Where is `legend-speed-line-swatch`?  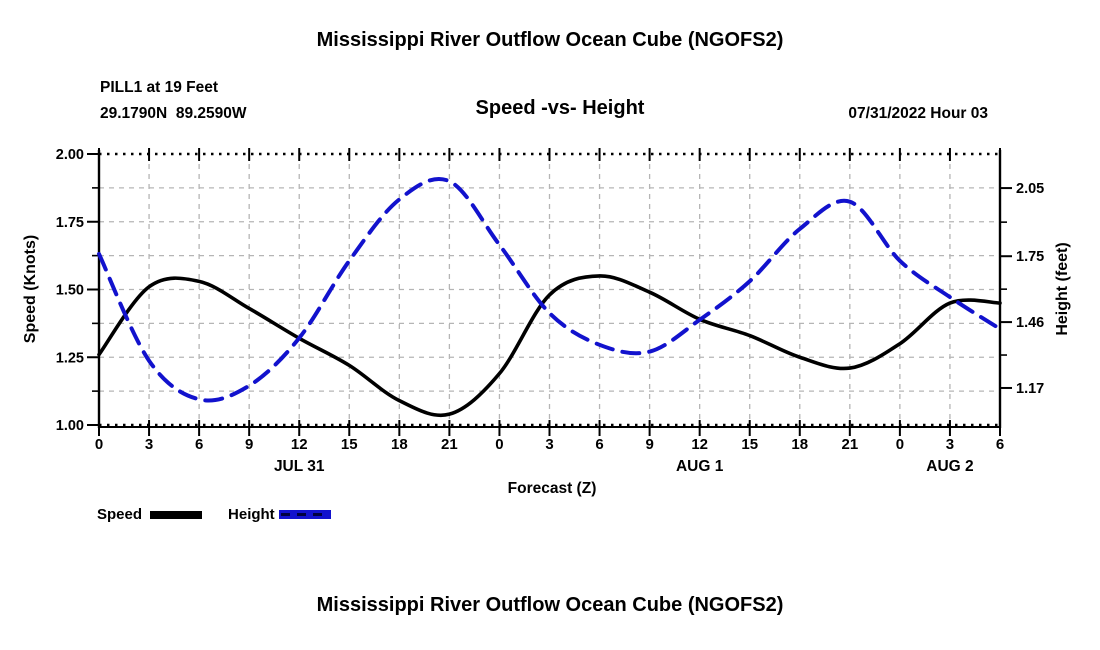
legend-speed-line-swatch is located at coordinates (176, 514).